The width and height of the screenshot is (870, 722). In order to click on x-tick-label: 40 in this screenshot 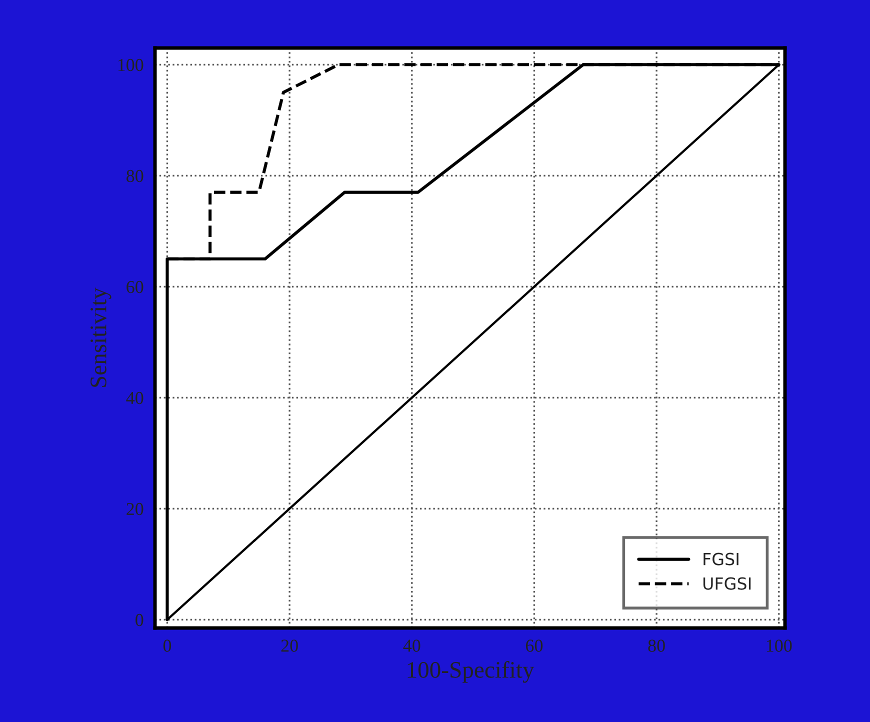, I will do `click(411, 646)`.